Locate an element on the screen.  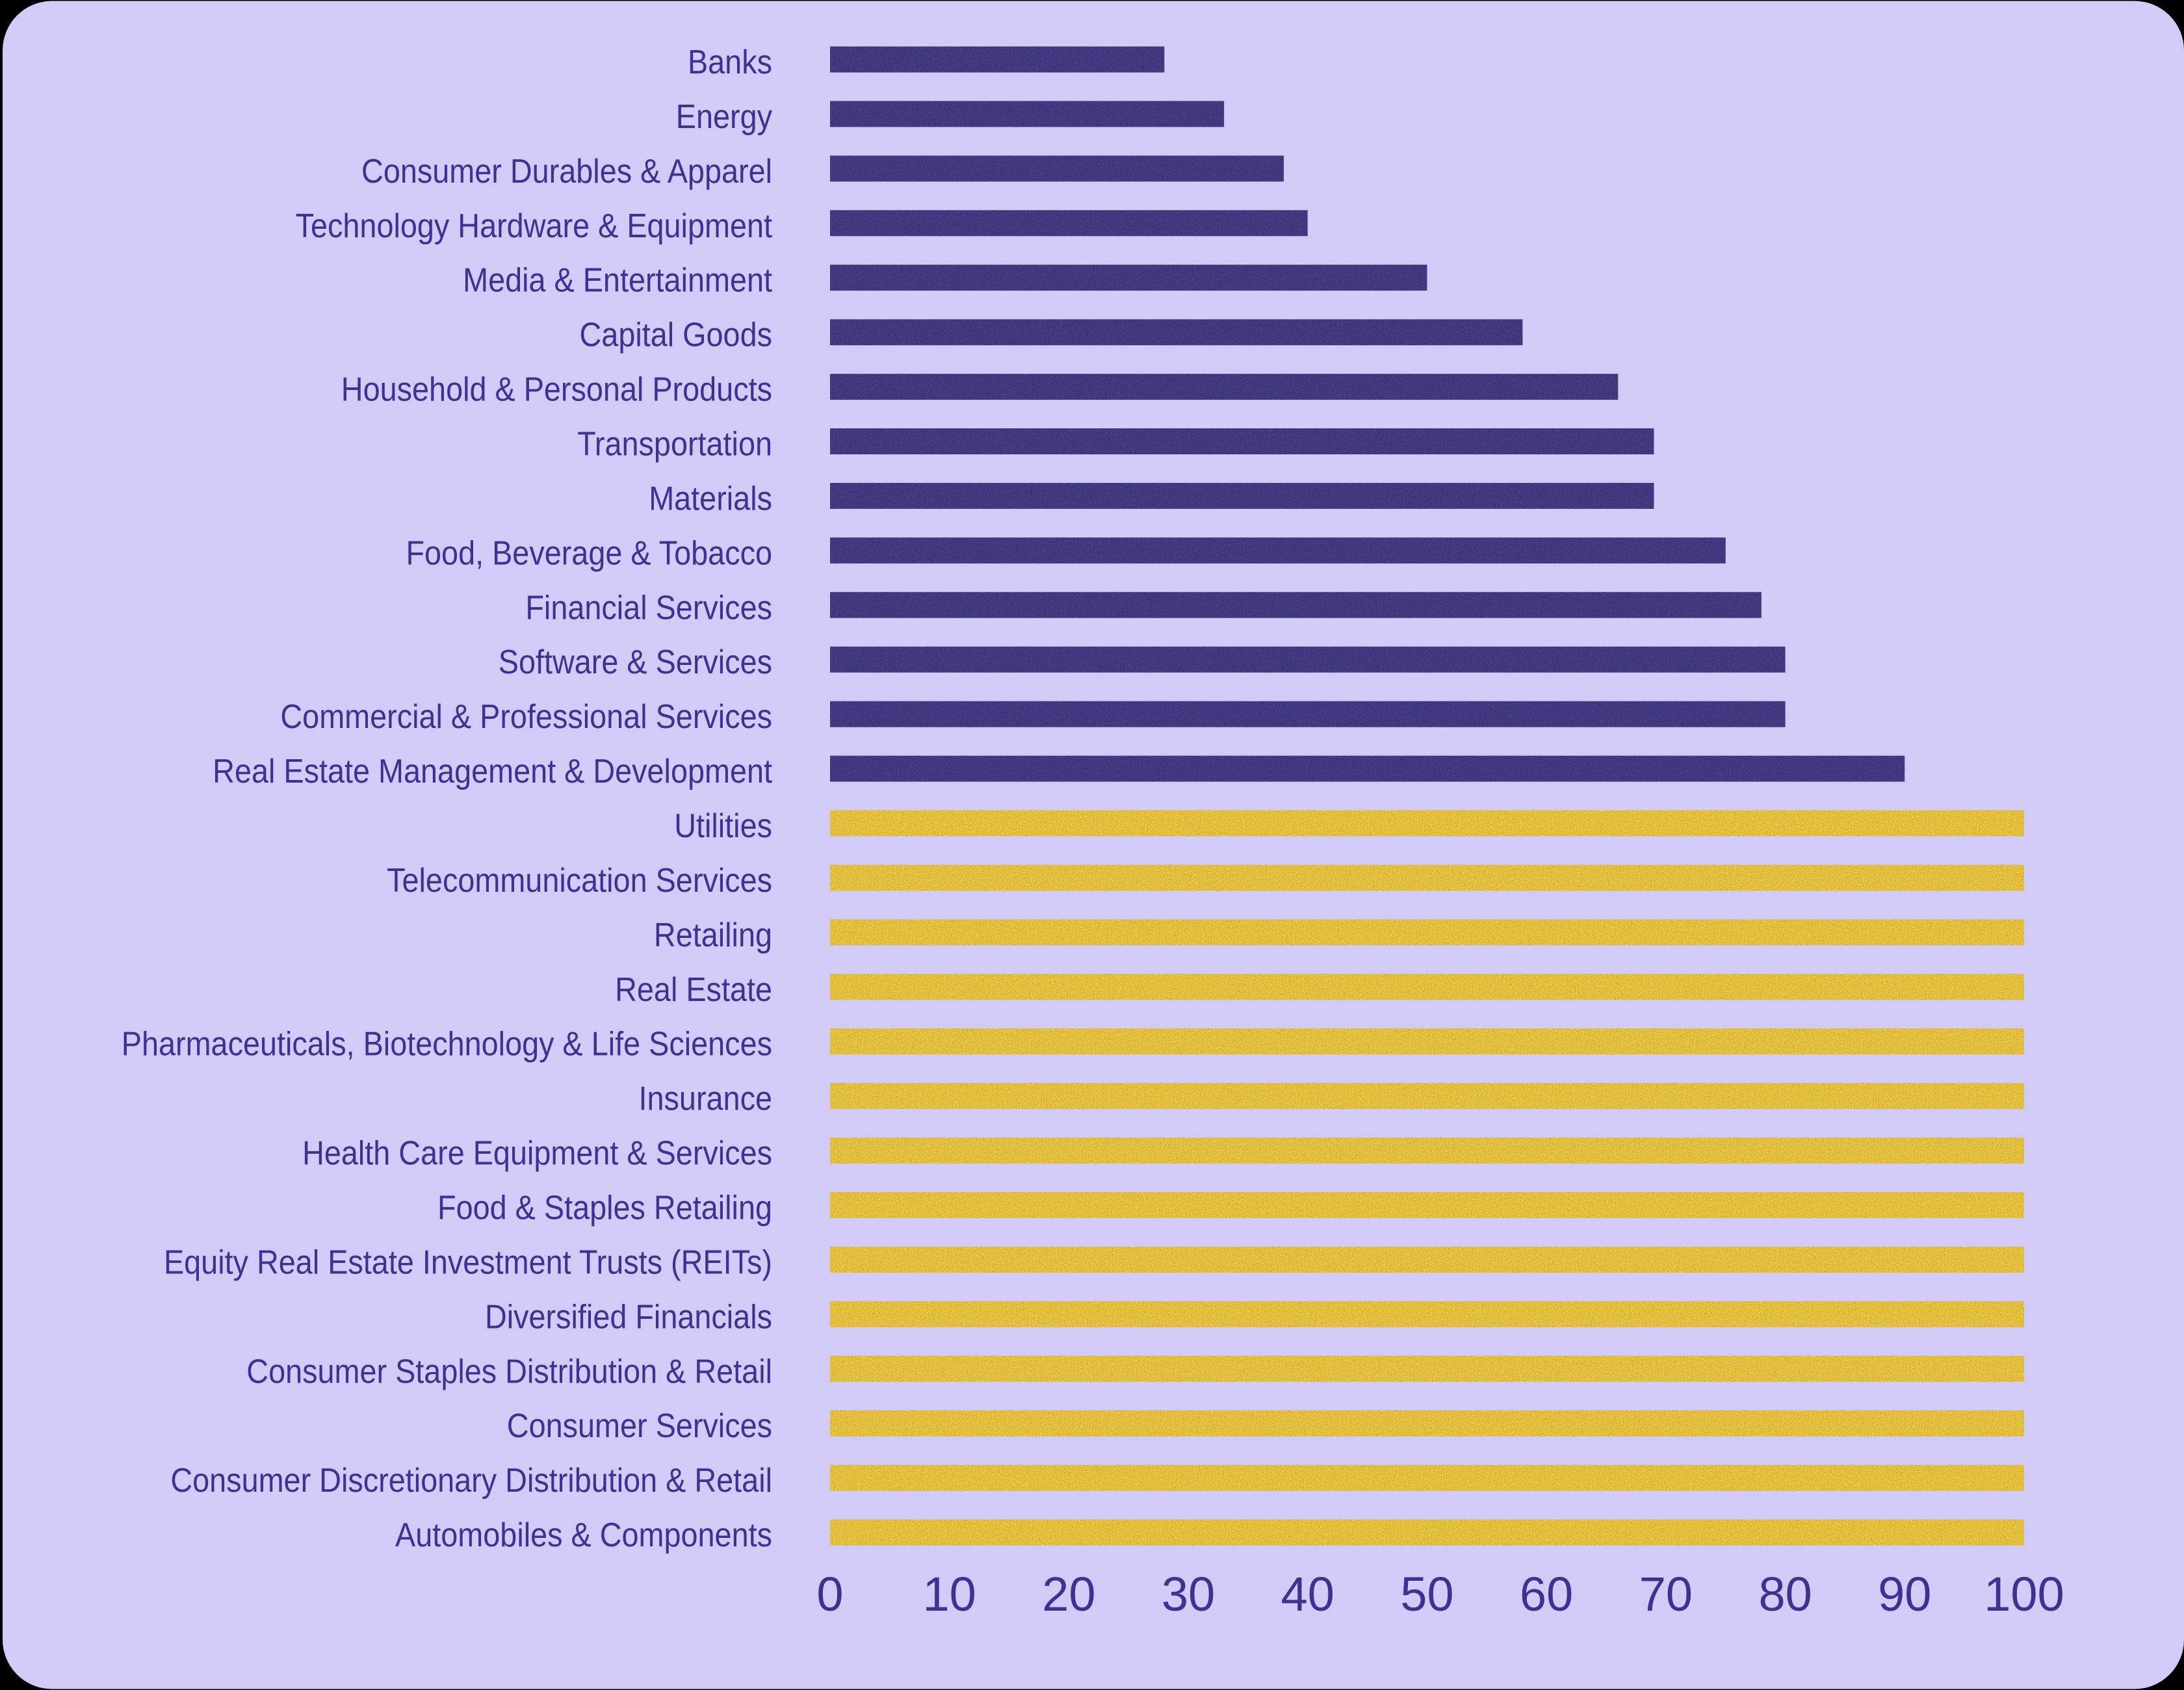
svg-text: Banks is located at coordinates (730, 63).